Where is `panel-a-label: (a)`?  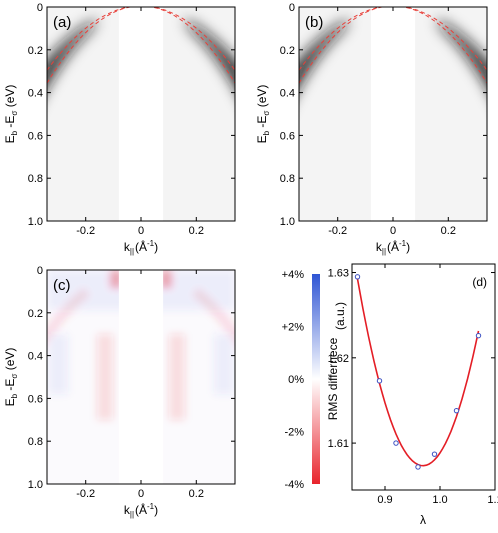
panel-a-label: (a) is located at coordinates (62, 22).